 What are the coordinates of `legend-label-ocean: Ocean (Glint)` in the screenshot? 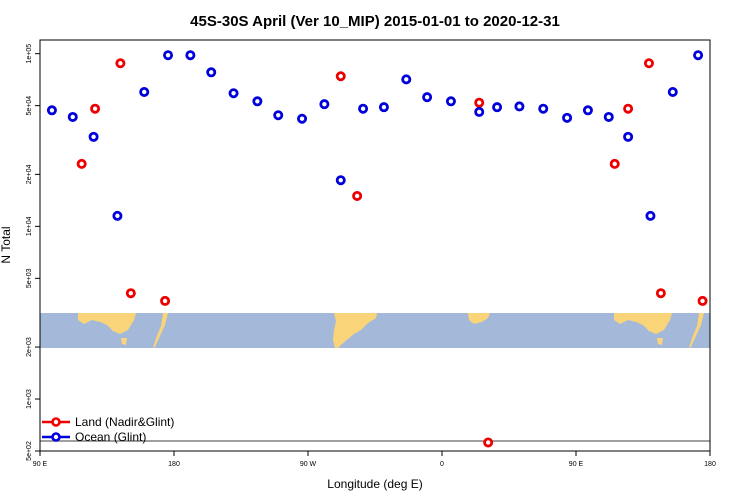 It's located at (110, 437).